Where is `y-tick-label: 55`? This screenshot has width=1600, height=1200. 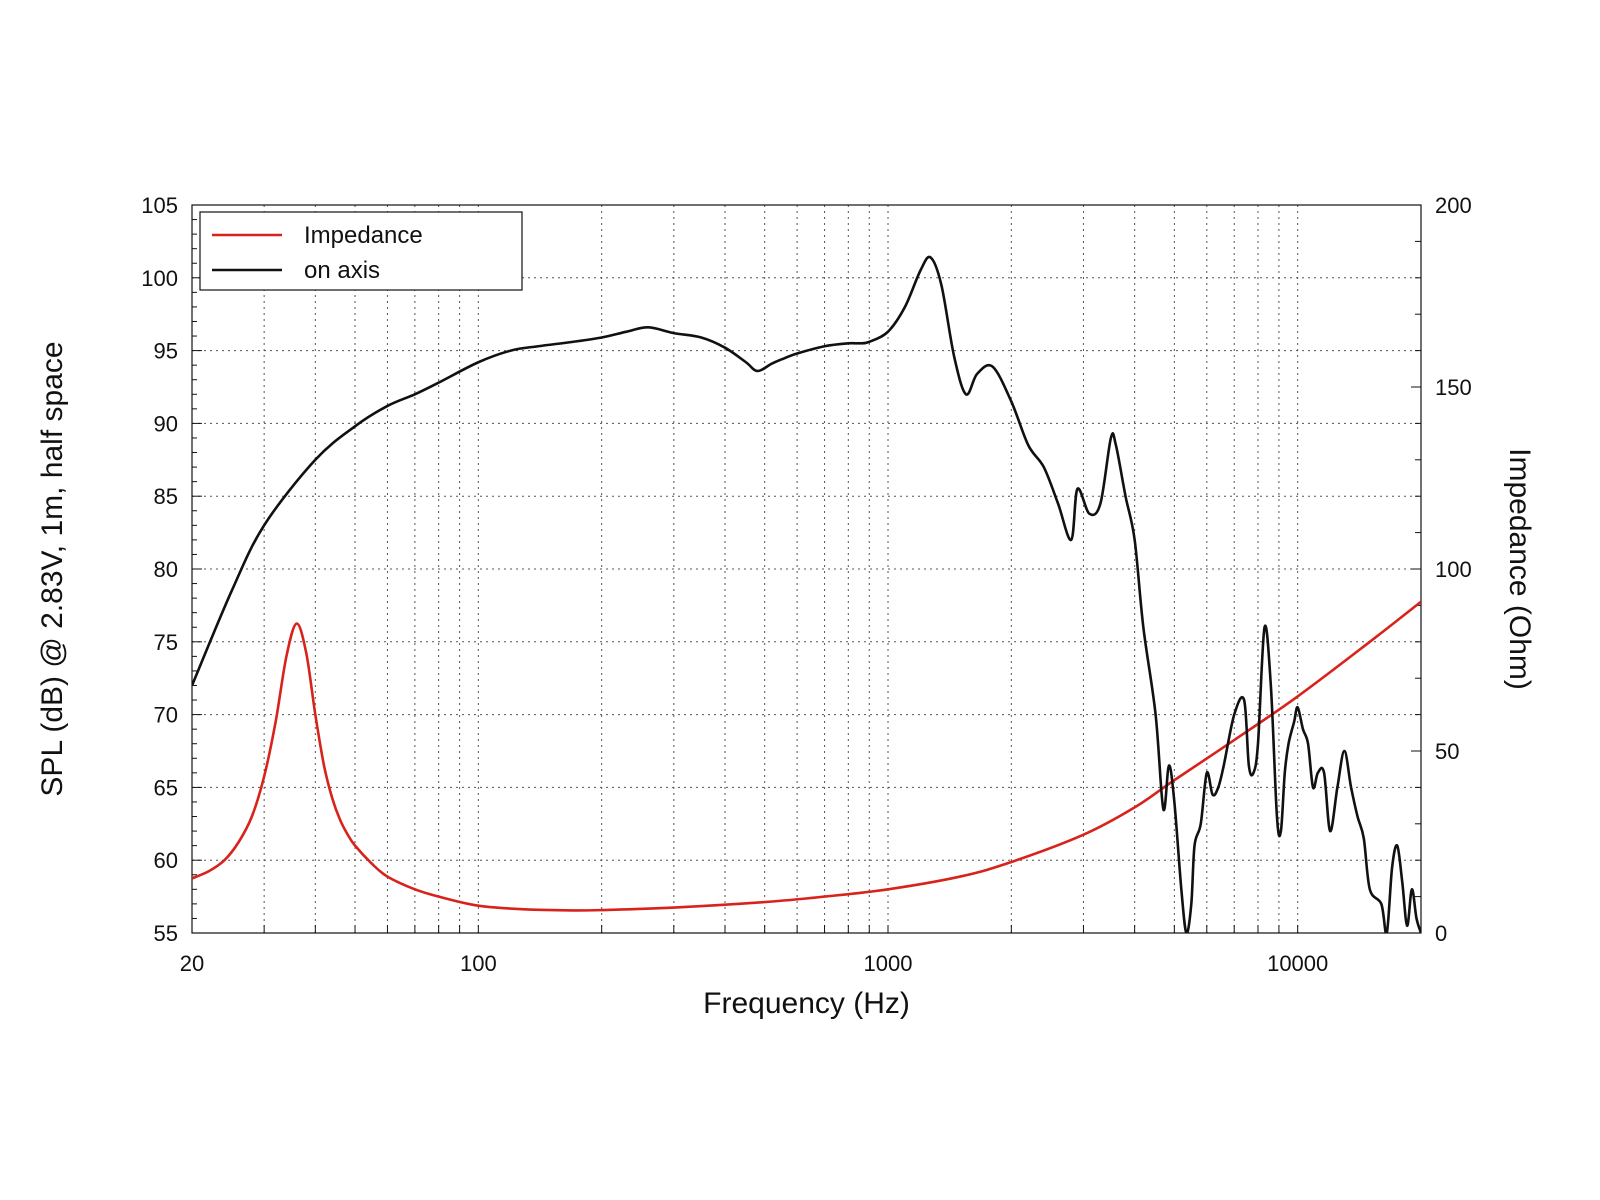 y-tick-label: 55 is located at coordinates (166, 933).